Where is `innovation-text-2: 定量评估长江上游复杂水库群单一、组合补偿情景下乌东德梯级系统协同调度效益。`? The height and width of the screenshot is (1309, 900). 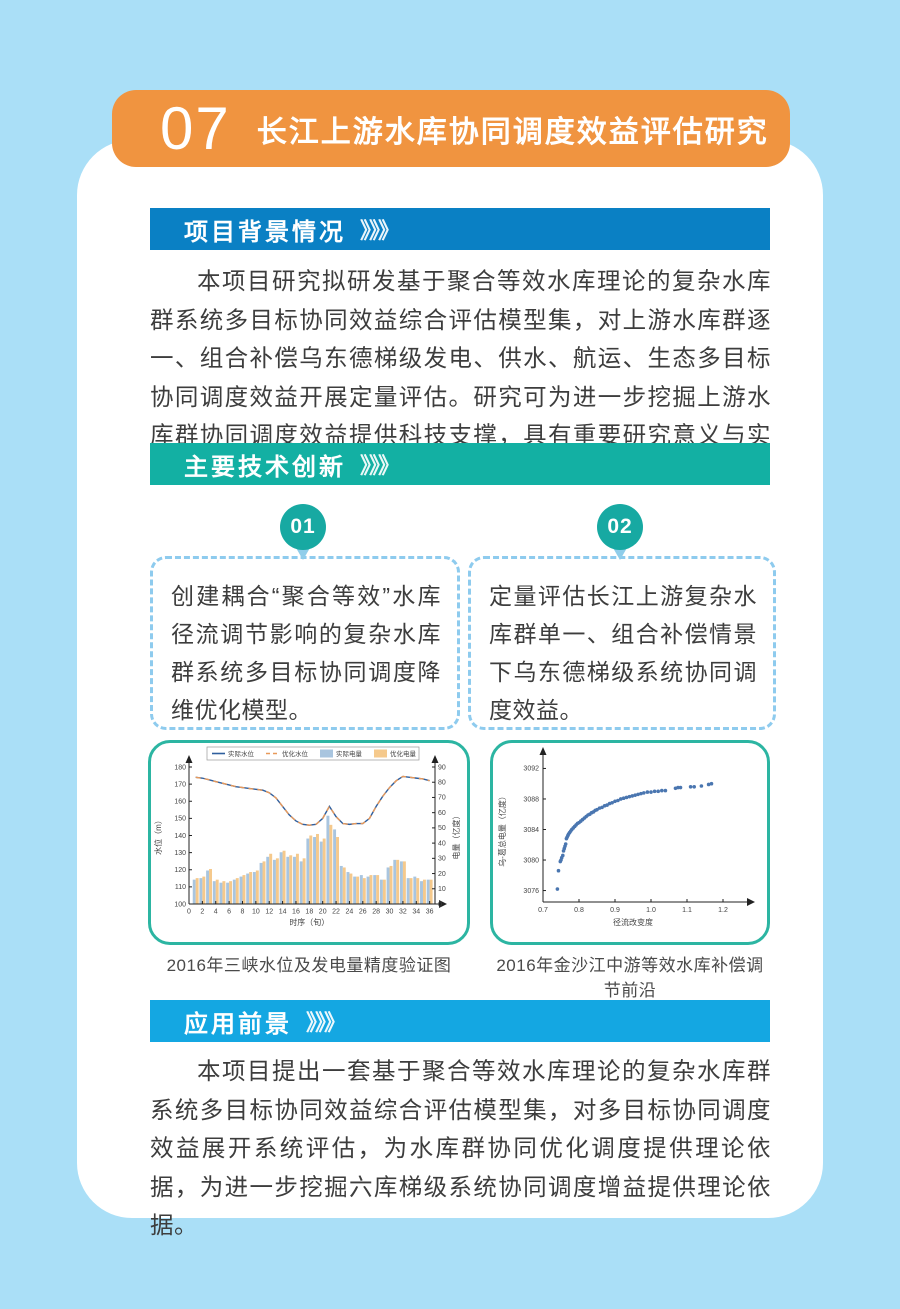
innovation-text-2: 定量评估长江上游复杂水库群单一、组合补偿情景下乌东德梯级系统协同调度效益。 is located at coordinates (623, 653).